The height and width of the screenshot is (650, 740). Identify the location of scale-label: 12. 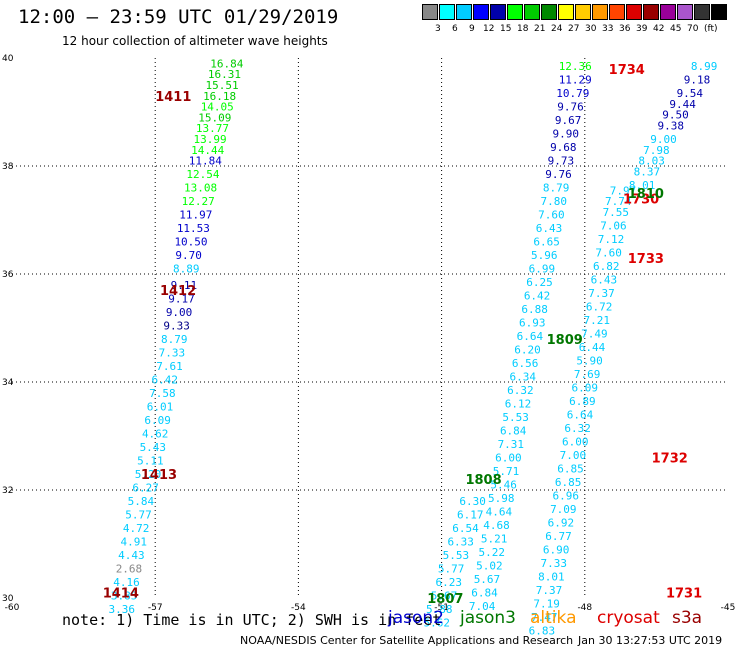
(489, 29).